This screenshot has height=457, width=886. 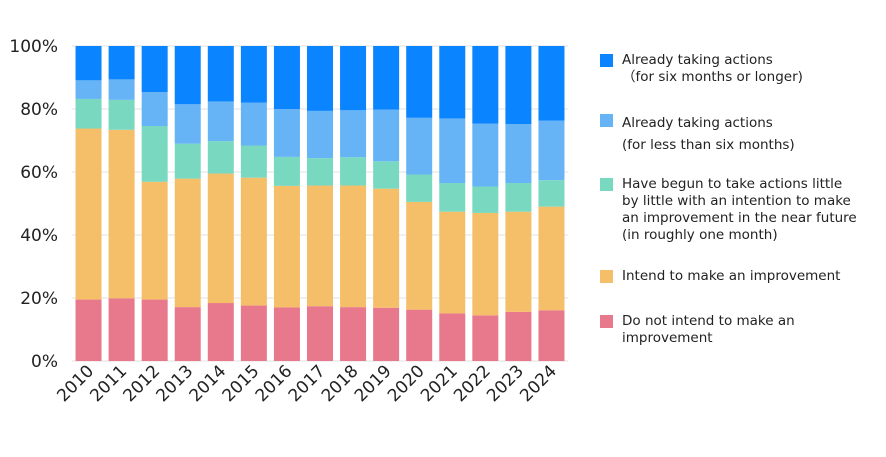 I want to click on legend-label: Do not intend to make an improvement, so click(x=708, y=329).